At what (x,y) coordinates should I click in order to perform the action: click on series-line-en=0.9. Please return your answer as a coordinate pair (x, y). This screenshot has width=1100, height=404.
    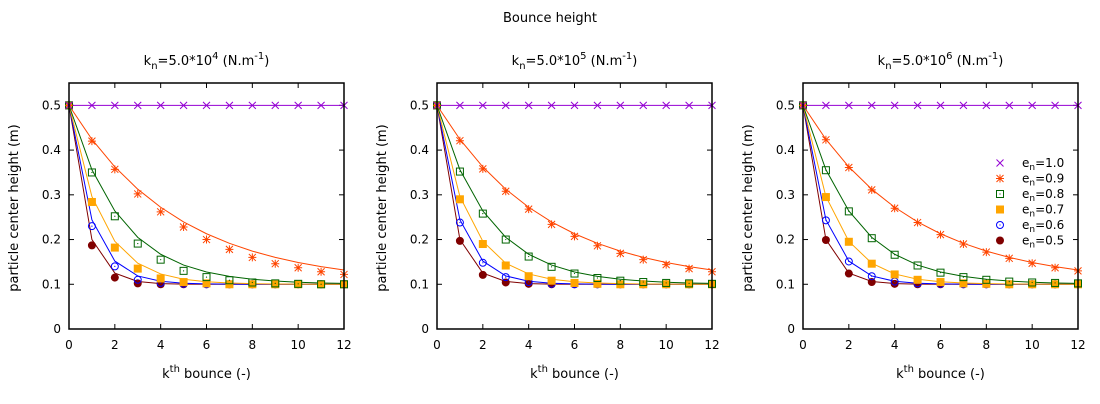
    Looking at the image, I should click on (206, 188).